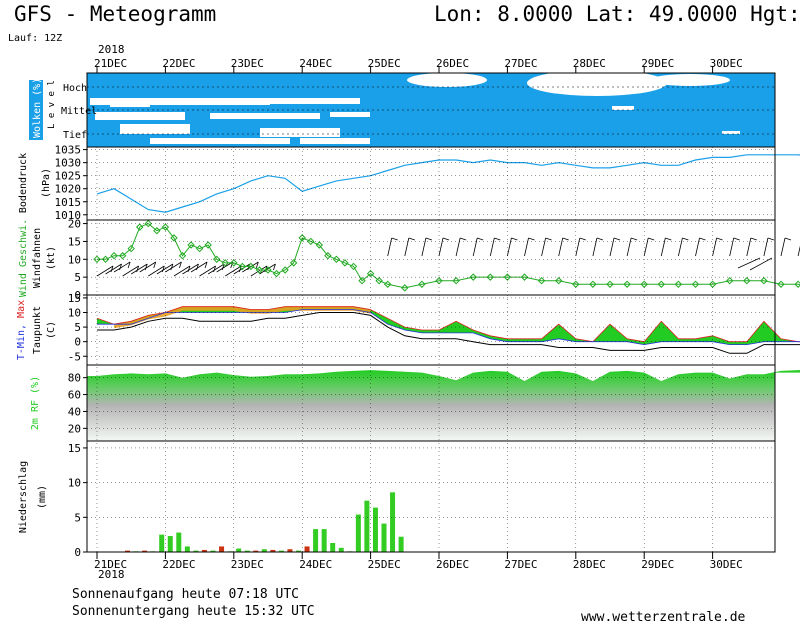 This screenshot has height=625, width=800. Describe the element at coordinates (448, 327) in the screenshot. I see `tmin-line` at that location.